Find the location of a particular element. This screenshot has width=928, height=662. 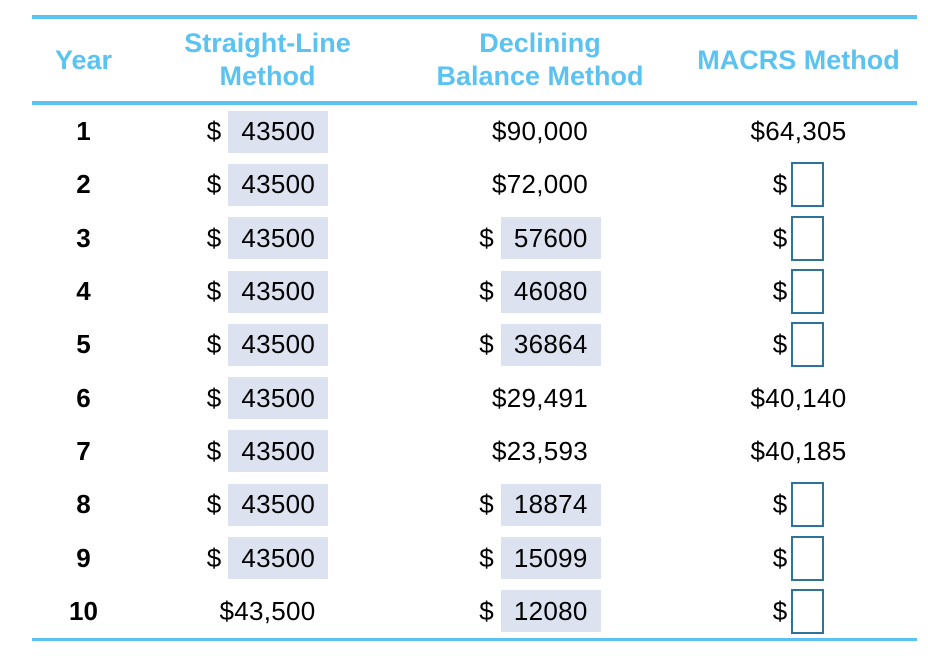

declining-money-group: $36864 is located at coordinates (540, 344).